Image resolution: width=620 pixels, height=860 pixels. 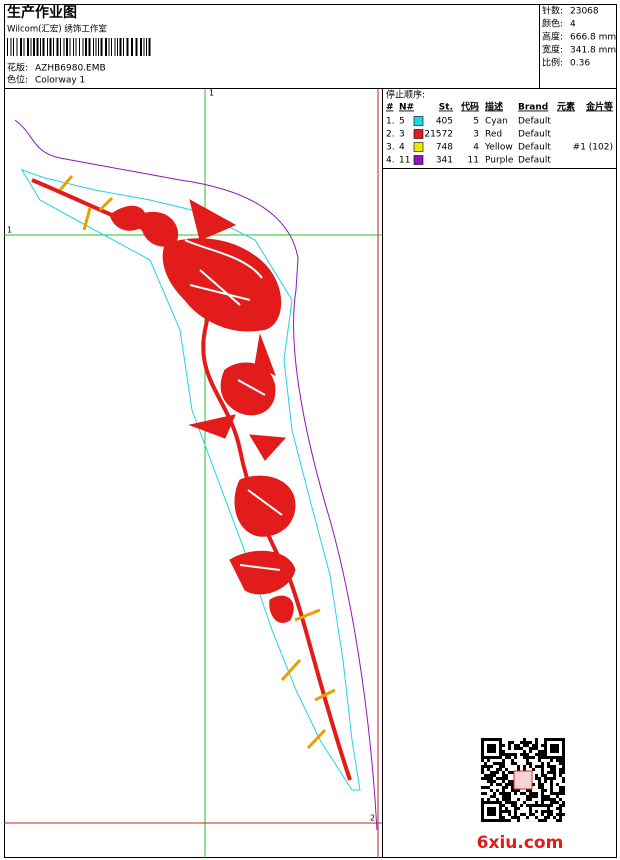 What do you see at coordinates (211, 93) in the screenshot?
I see `marker-vertical: 1` at bounding box center [211, 93].